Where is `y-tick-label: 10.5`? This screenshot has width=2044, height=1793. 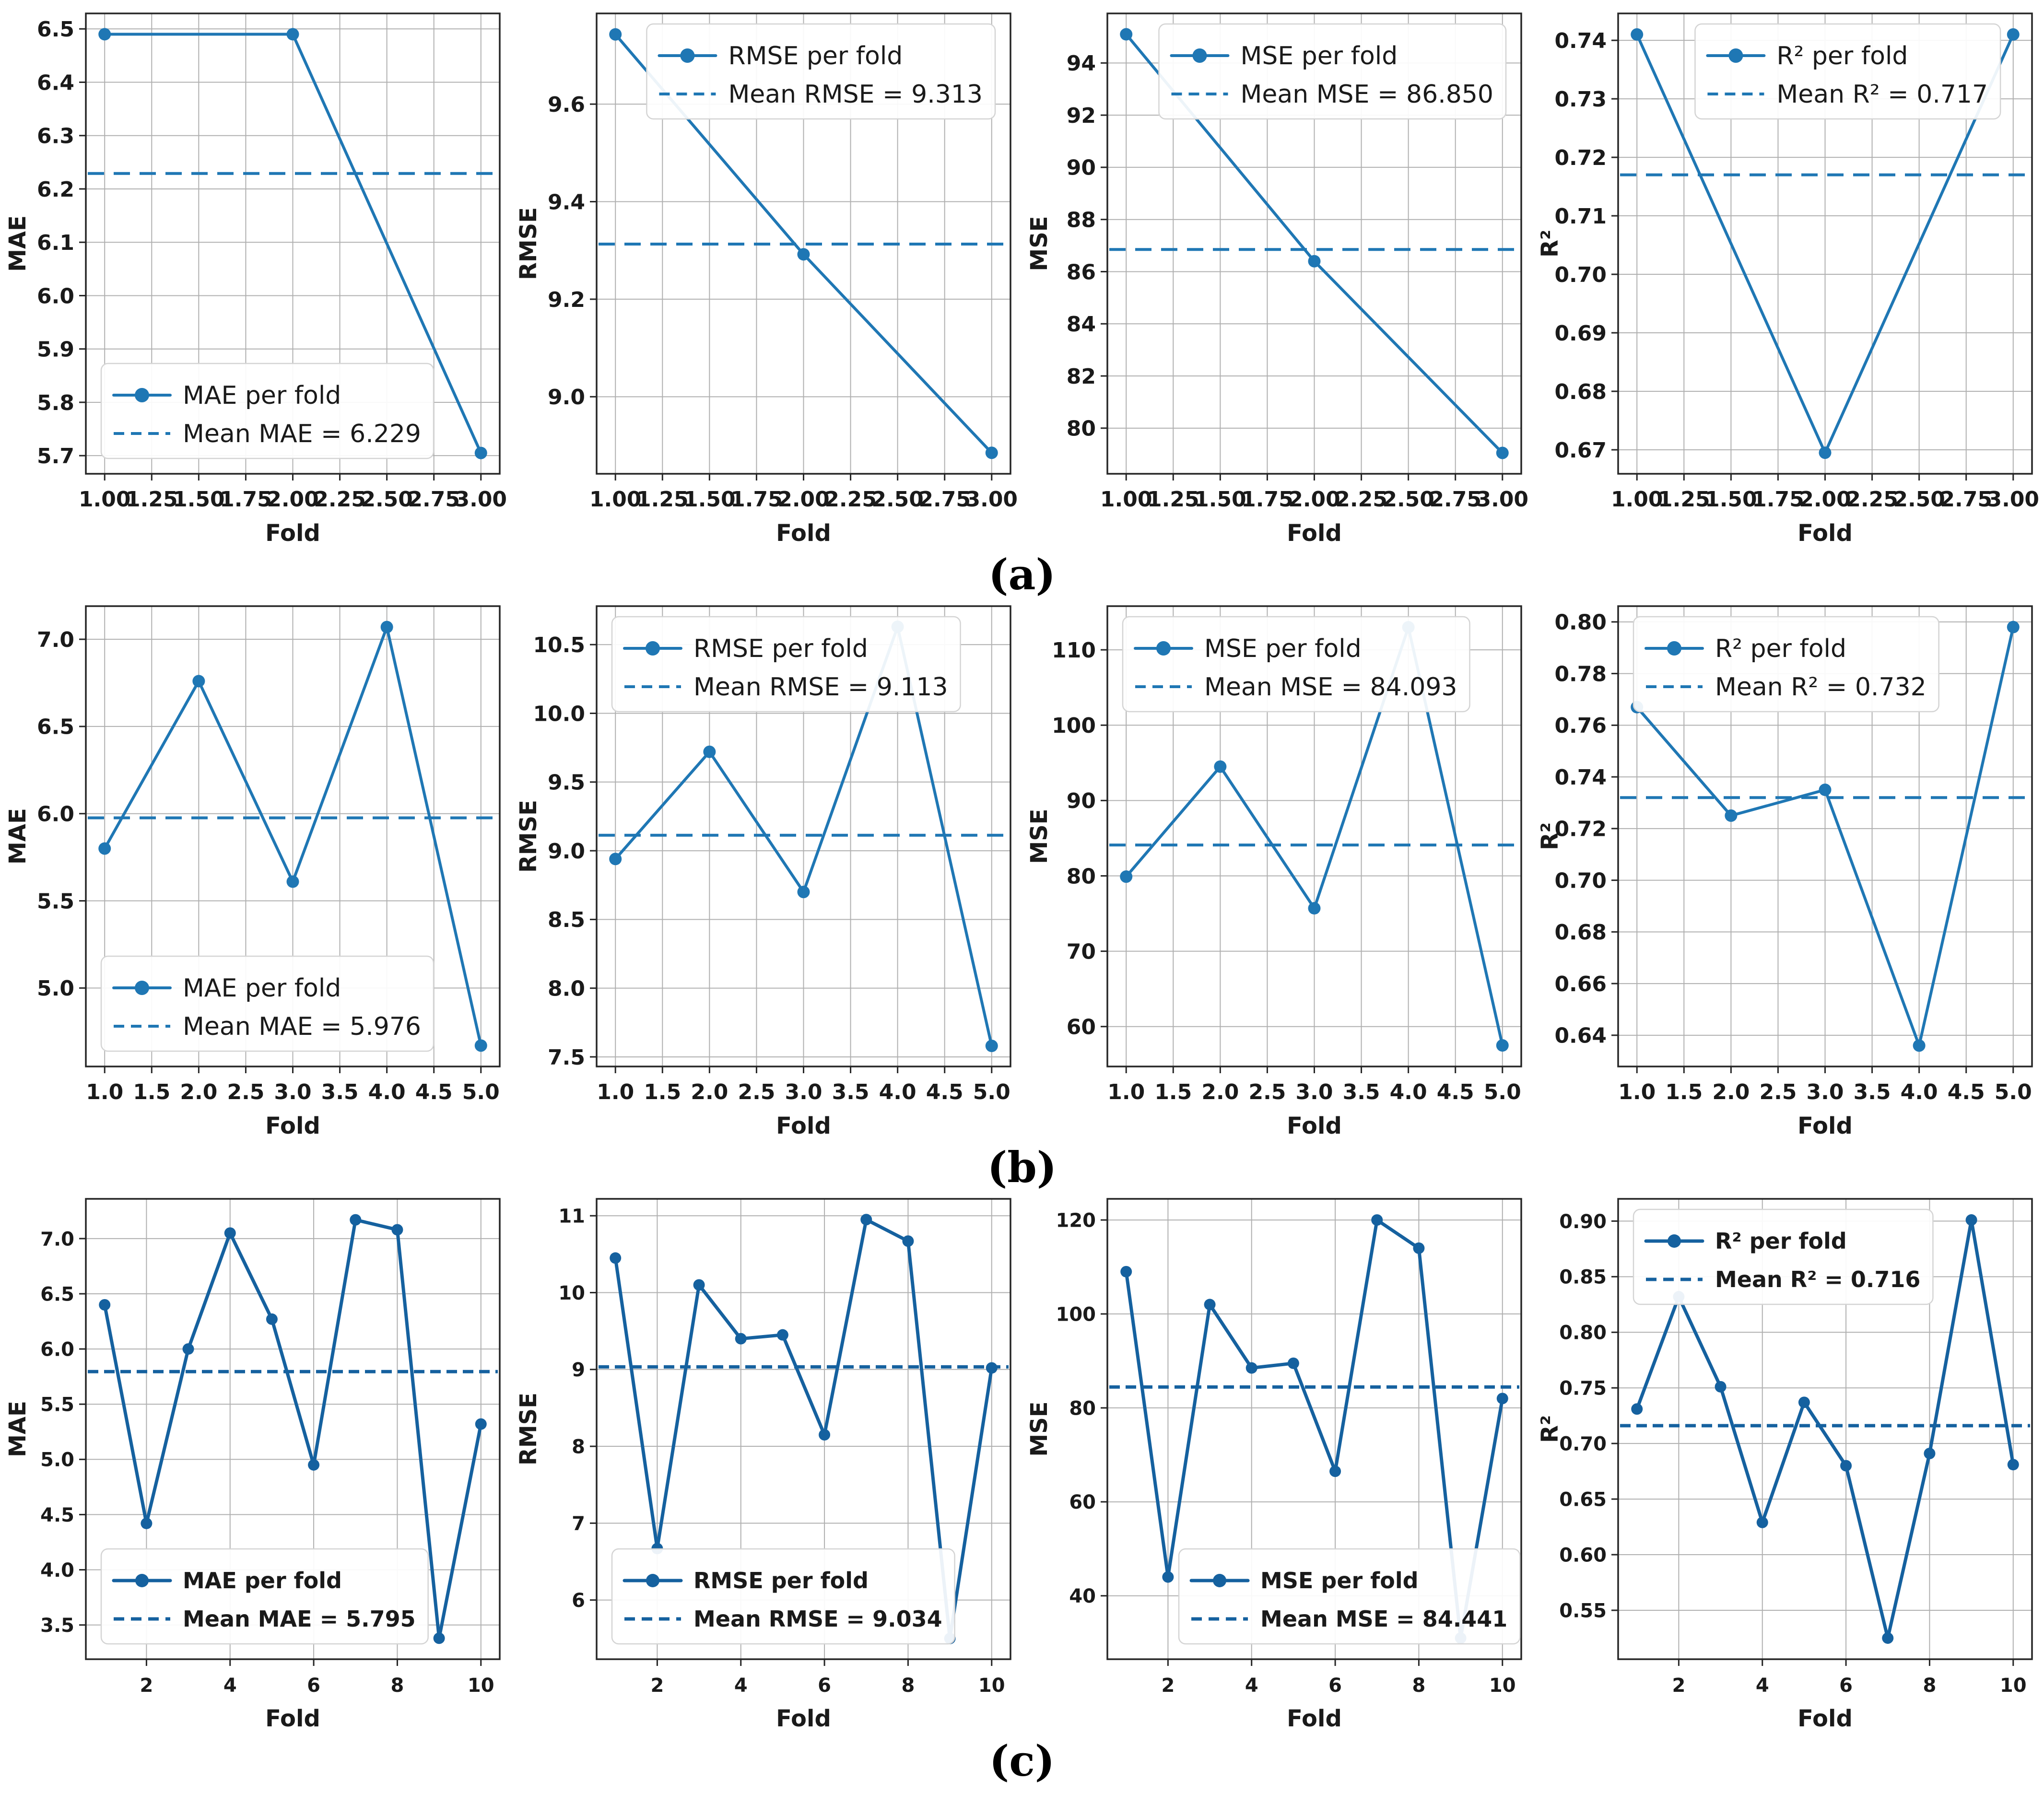 y-tick-label: 10.5 is located at coordinates (559, 645).